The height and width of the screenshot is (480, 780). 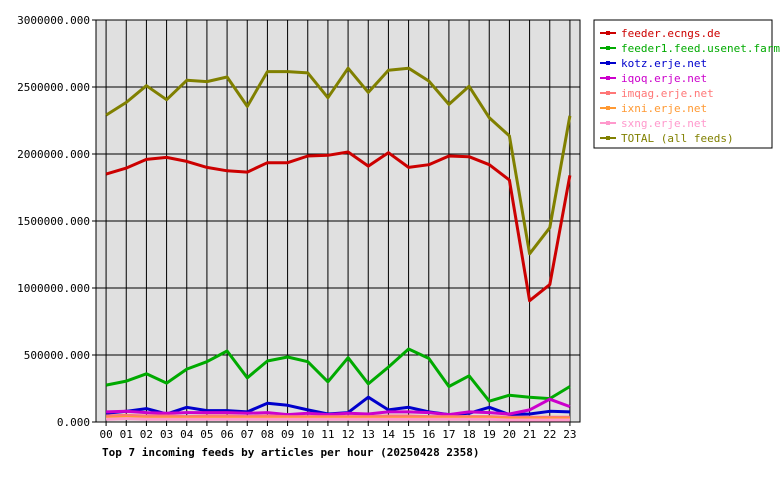 What do you see at coordinates (53, 154) in the screenshot?
I see `y-tick-label: 2000000.000` at bounding box center [53, 154].